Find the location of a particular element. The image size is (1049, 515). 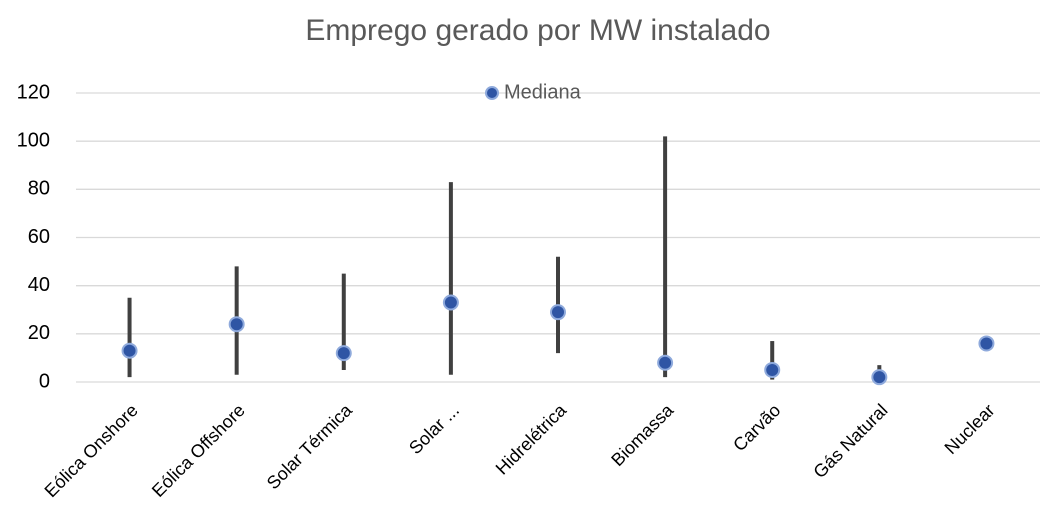

y-tick-label: 0 is located at coordinates (44, 381).